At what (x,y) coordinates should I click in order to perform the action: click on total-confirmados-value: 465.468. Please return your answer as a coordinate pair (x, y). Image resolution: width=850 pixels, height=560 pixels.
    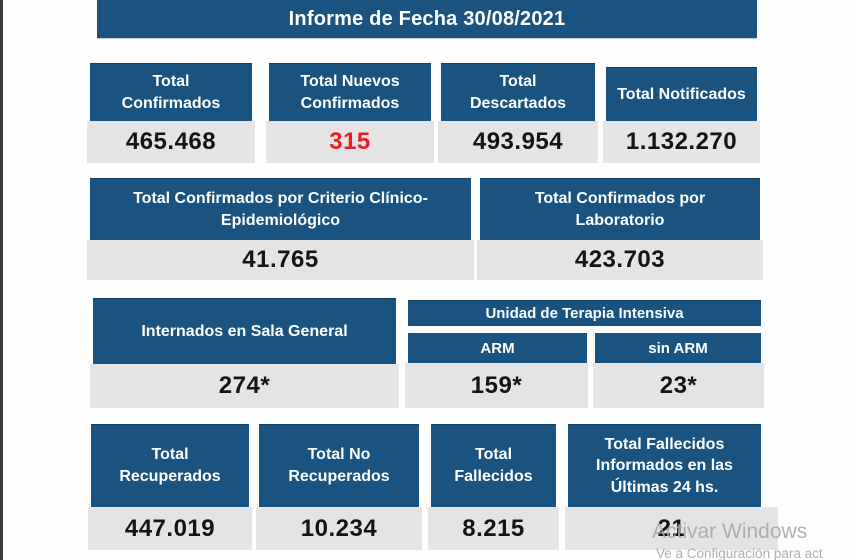
    Looking at the image, I should click on (171, 142).